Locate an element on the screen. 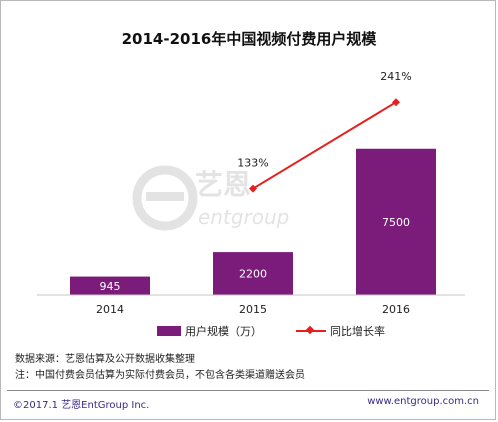  legend-item-user-scale: 用户规模（万） is located at coordinates (209, 331).